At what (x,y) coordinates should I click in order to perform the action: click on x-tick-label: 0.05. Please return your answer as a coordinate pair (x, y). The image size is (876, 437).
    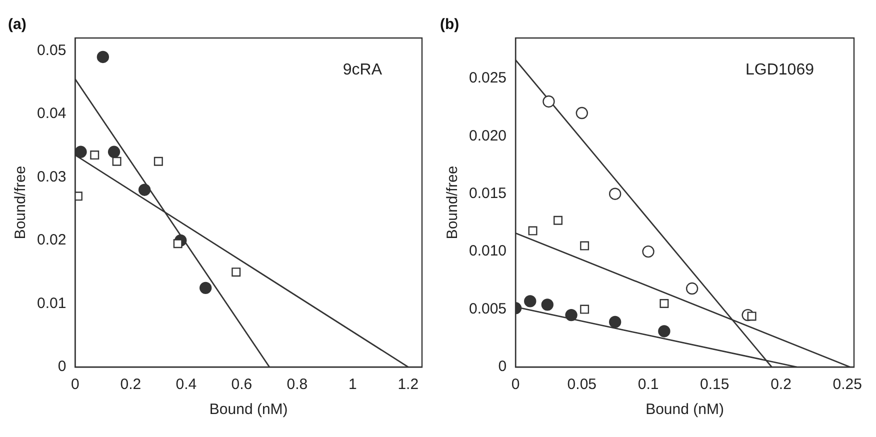
    Looking at the image, I should click on (582, 385).